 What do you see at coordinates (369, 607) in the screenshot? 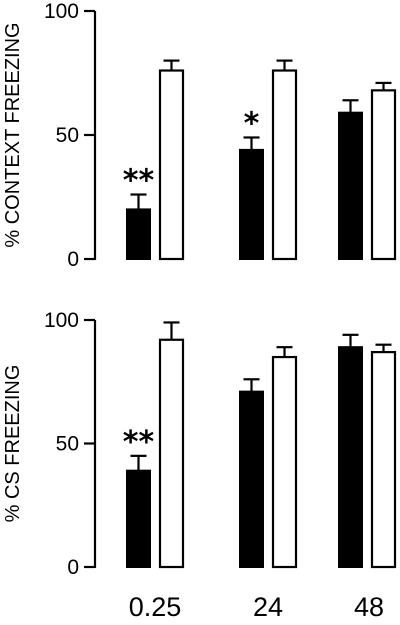
I see `x-category-label: 48` at bounding box center [369, 607].